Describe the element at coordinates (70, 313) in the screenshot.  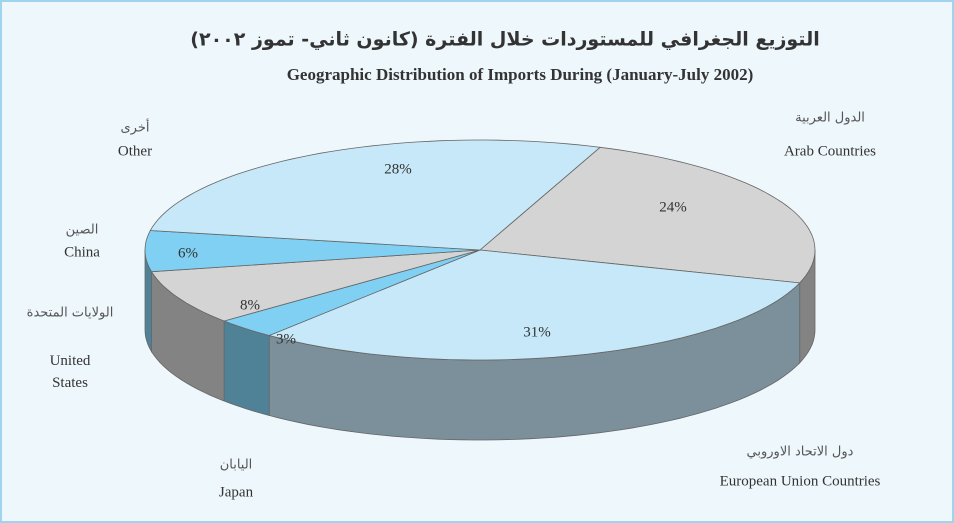
I see `legend-label-ar: الولايات المتحدة` at that location.